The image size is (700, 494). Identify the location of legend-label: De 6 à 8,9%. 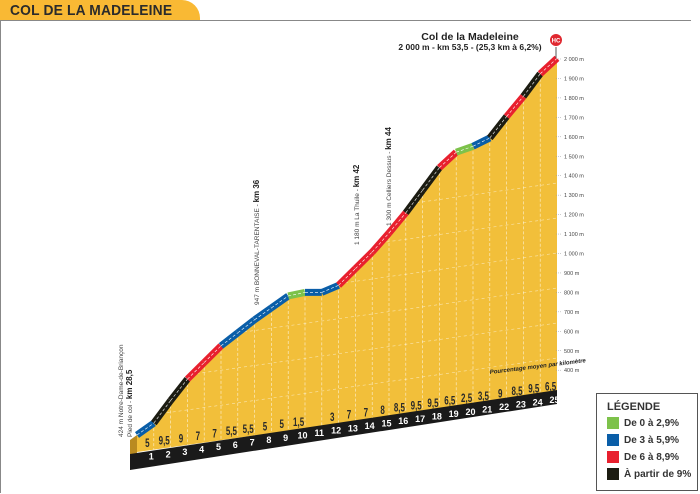
(652, 457).